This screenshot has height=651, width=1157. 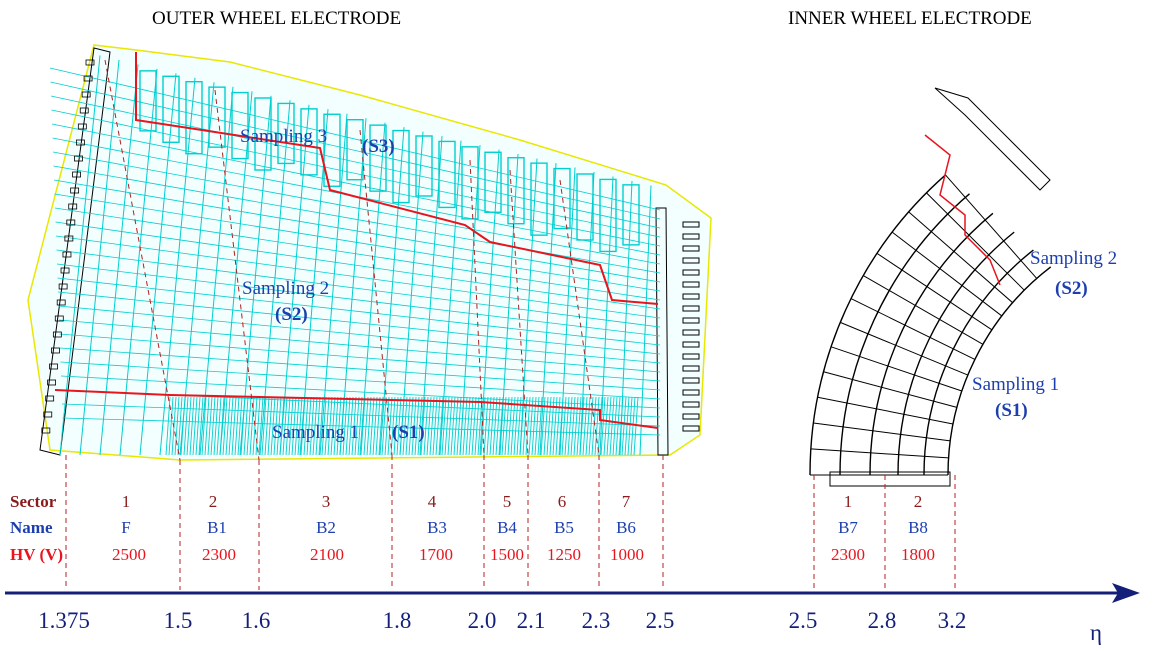 What do you see at coordinates (378, 146) in the screenshot?
I see `outer-sampling3-code: (S3)` at bounding box center [378, 146].